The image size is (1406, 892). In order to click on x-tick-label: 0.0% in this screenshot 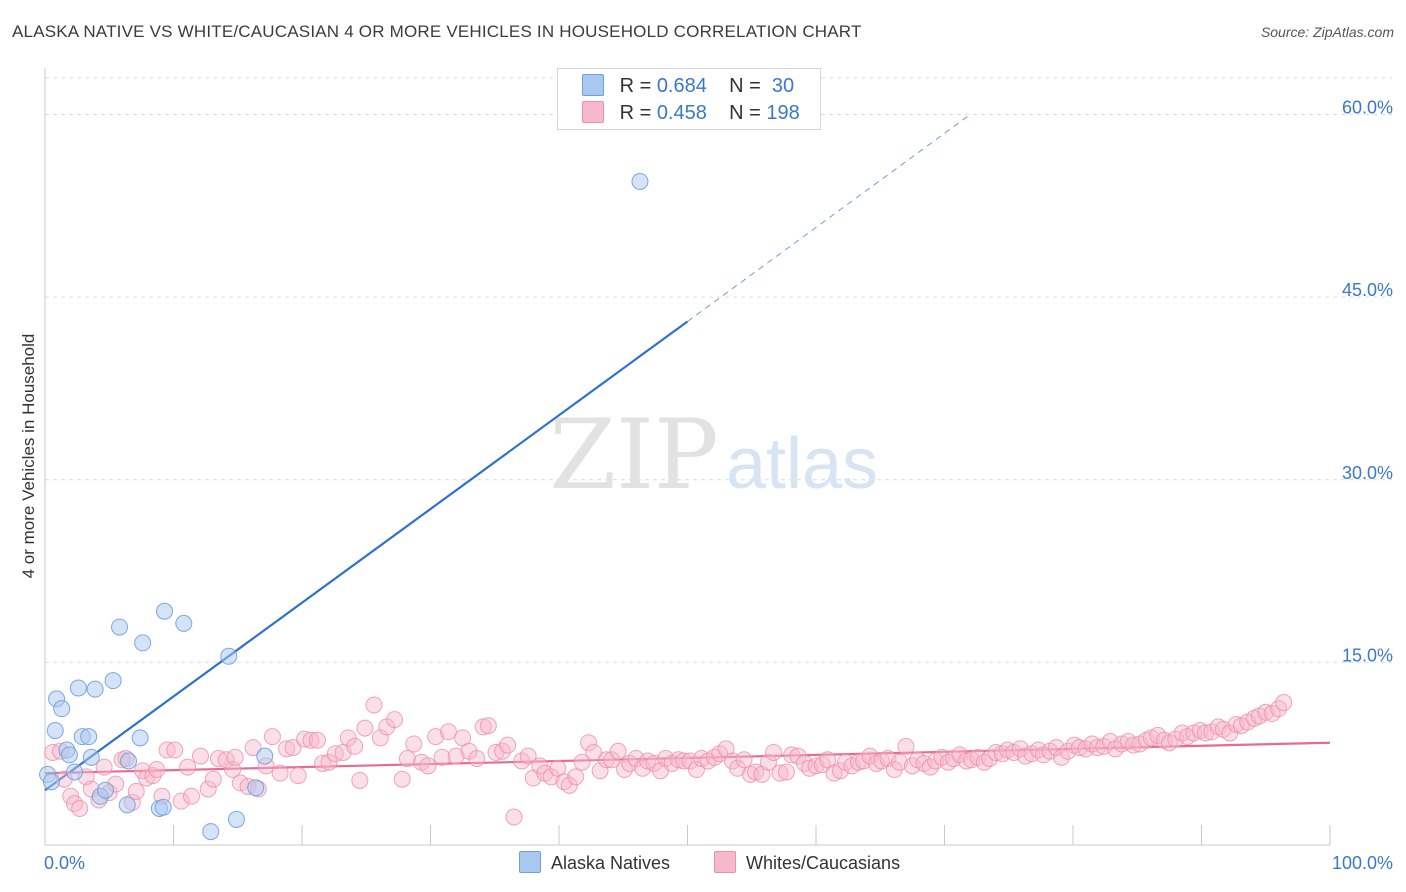, I will do `click(64, 863)`.